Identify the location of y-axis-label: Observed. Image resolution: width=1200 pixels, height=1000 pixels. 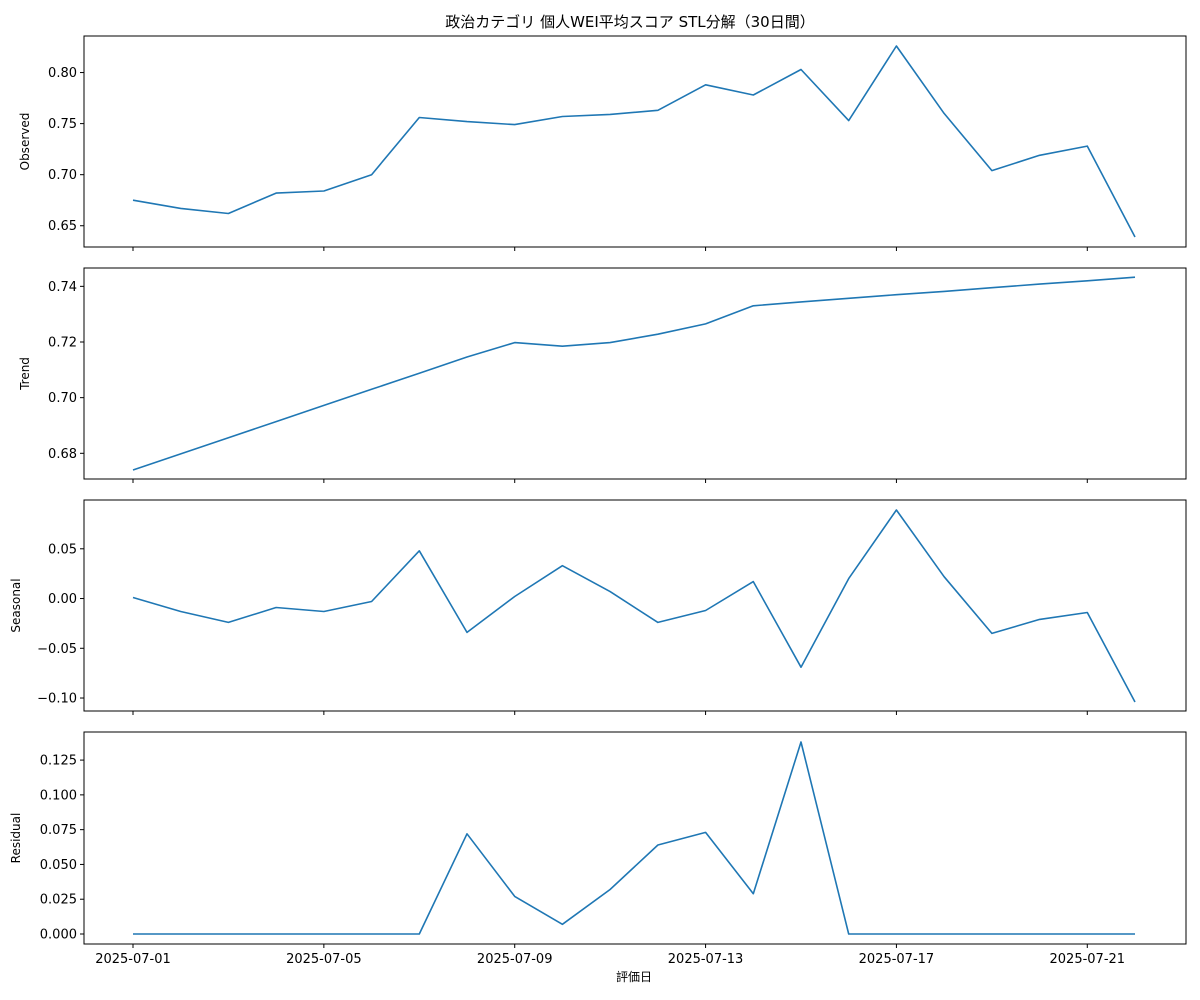
(25, 142).